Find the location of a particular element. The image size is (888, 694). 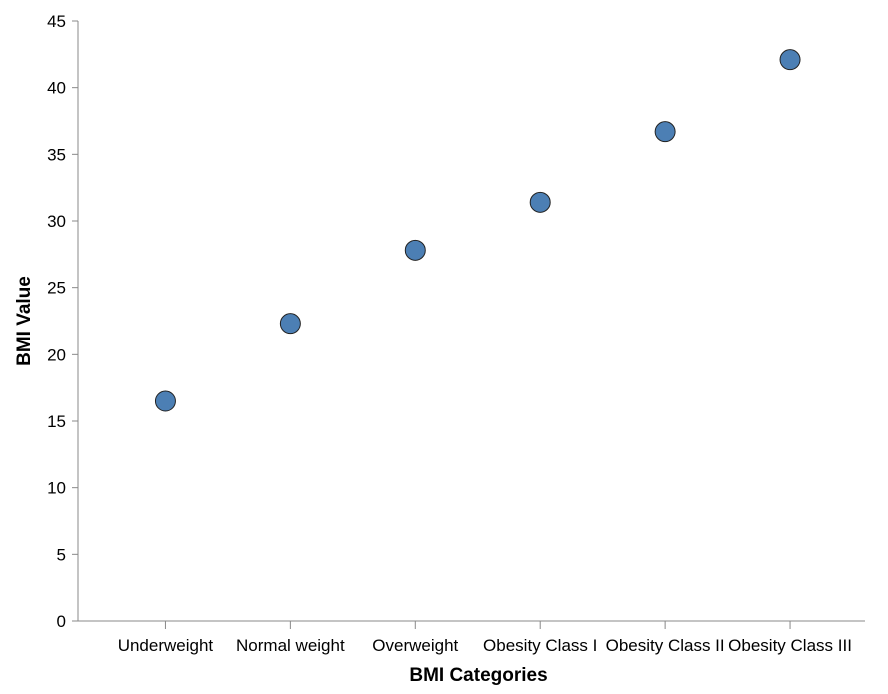

x-tick-label: Overweight is located at coordinates (415, 645).